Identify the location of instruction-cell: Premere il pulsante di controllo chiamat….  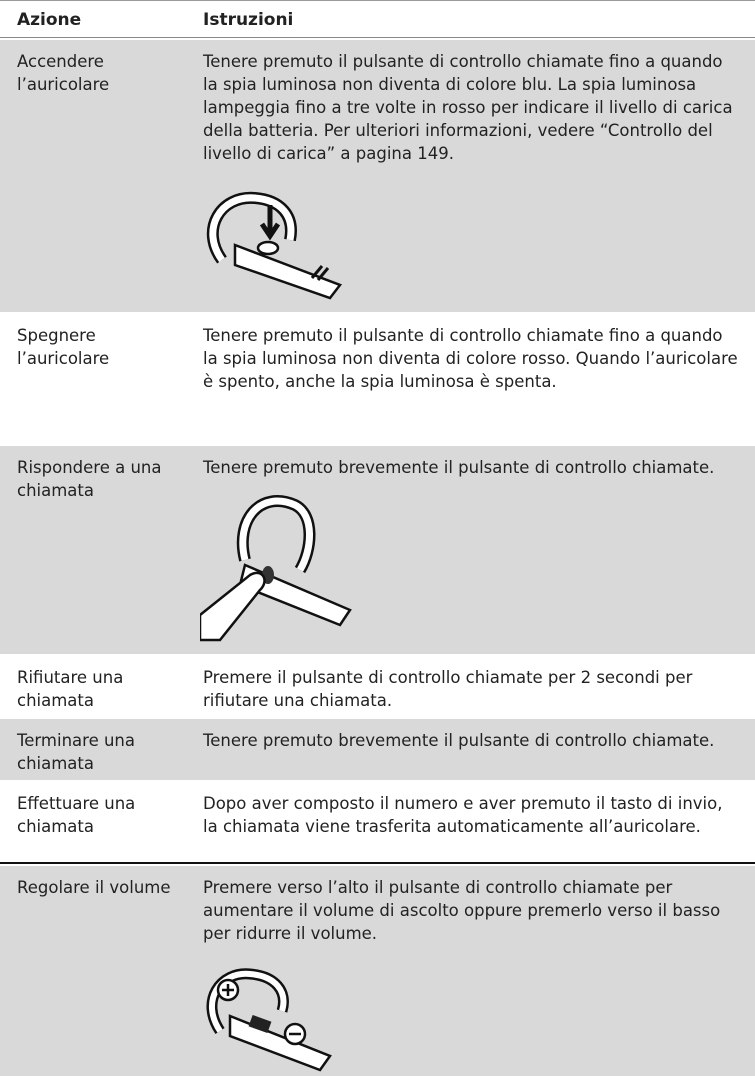
(448, 689).